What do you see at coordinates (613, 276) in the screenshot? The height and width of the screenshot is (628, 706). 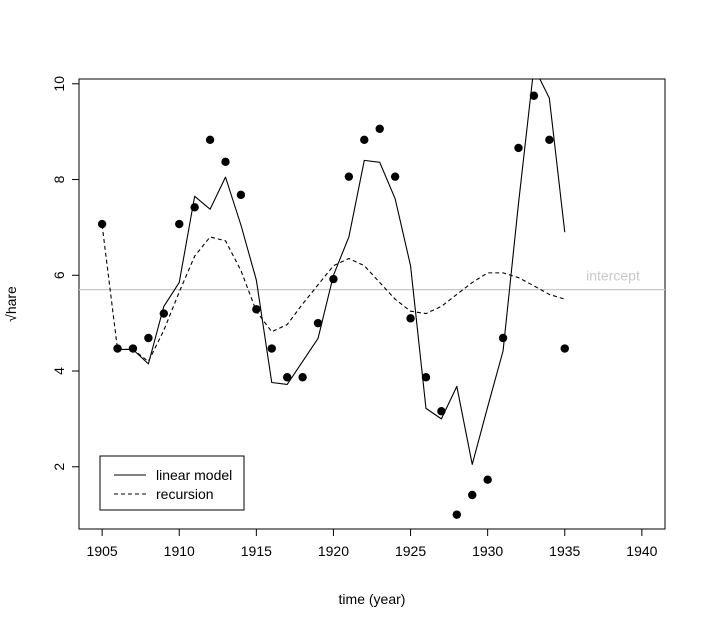 I see `intercept-label: intercept` at bounding box center [613, 276].